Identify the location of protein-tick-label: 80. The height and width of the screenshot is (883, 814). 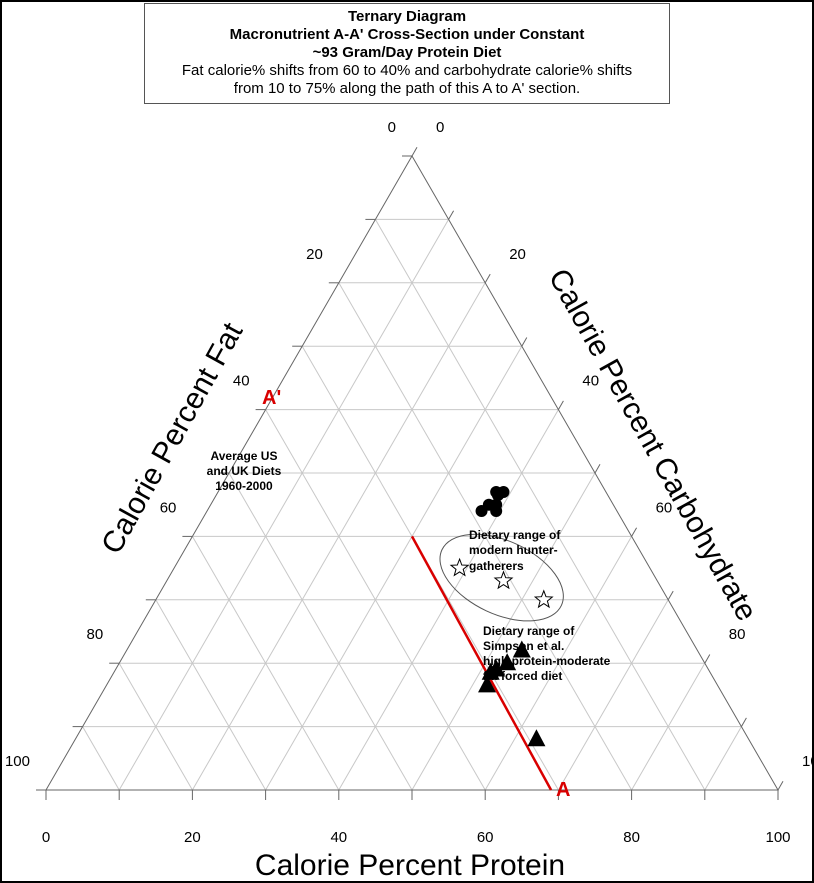
(631, 837).